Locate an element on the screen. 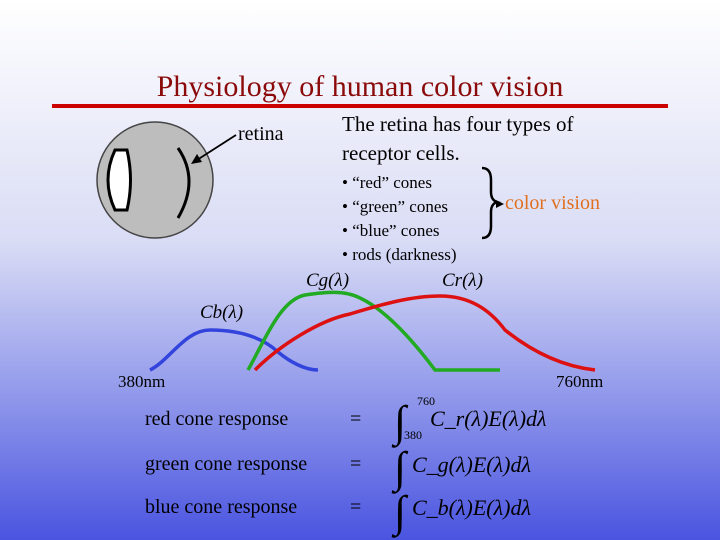 The image size is (720, 540). green-response-label: green cone response is located at coordinates (226, 464).